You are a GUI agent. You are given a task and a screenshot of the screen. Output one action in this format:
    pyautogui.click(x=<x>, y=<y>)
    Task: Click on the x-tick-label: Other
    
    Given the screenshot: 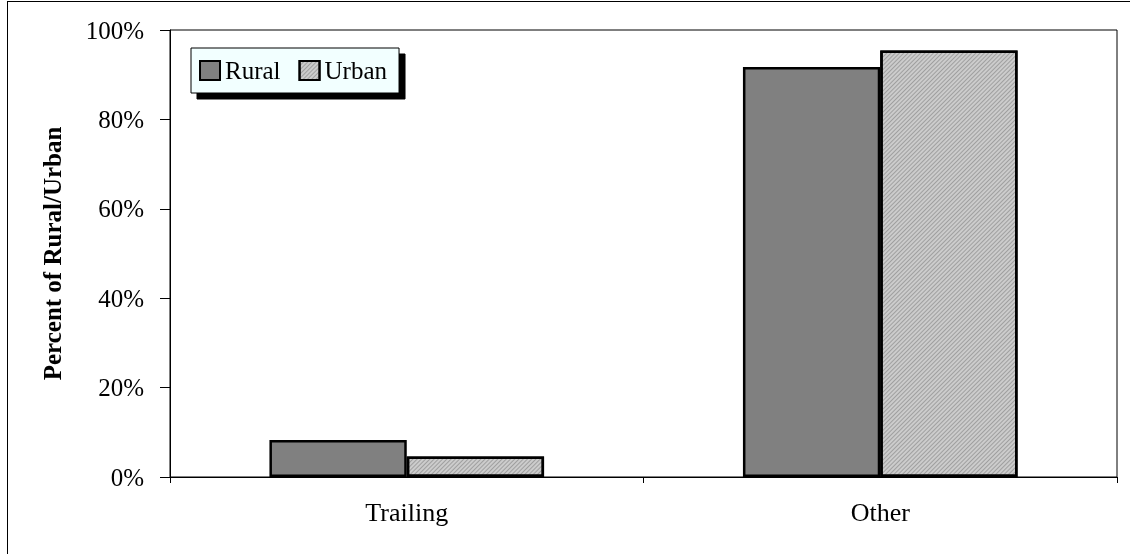 What is the action you would take?
    pyautogui.click(x=880, y=512)
    